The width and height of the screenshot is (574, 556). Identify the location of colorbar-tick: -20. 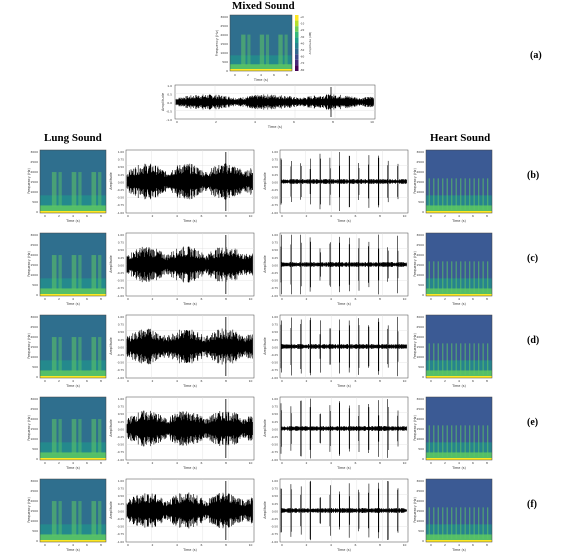
(302, 30).